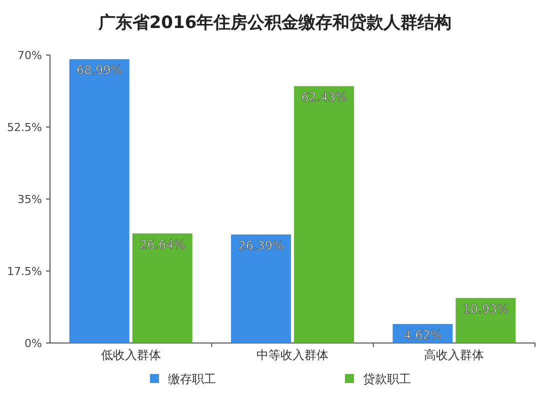  I want to click on chart-title: 广东省2016年住房公积金缴存和贷款人群结构, so click(274, 23).